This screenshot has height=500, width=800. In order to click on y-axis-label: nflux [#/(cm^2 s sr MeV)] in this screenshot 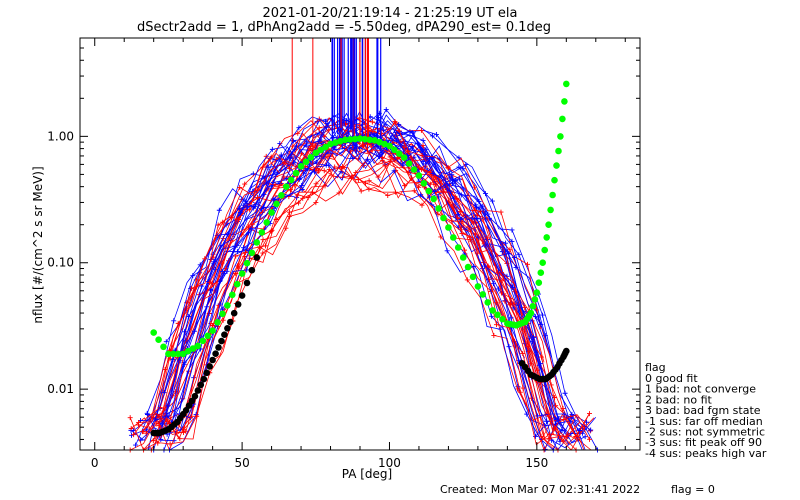, I will do `click(38, 244)`.